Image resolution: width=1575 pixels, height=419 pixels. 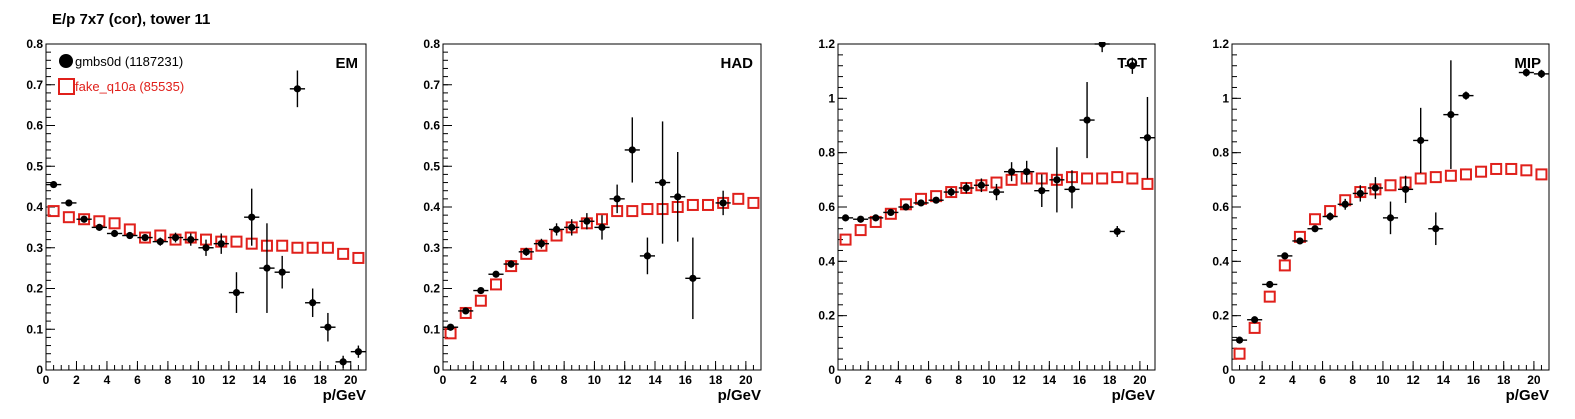 I want to click on x-tick-label: 12, so click(x=1413, y=380).